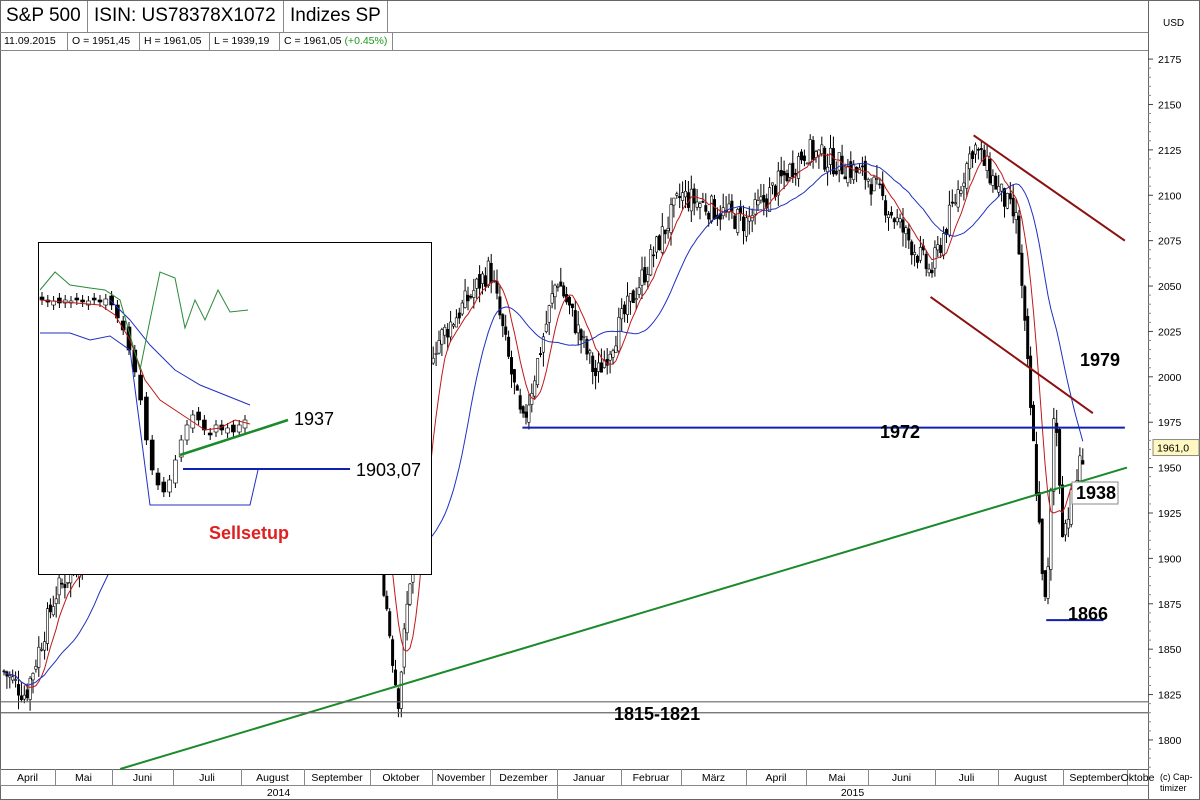  Describe the element at coordinates (279, 793) in the screenshot. I see `year-label: 2014` at that location.